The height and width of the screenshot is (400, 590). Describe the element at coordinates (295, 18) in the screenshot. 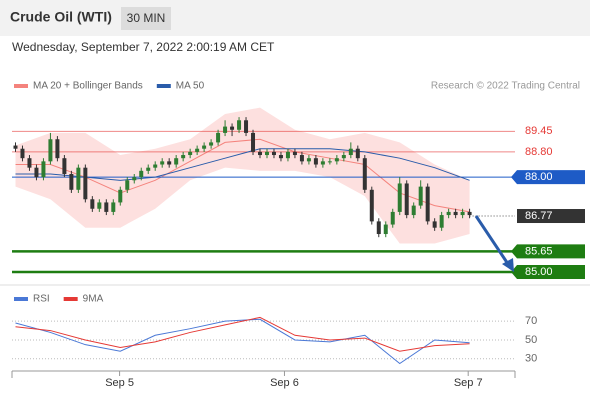

I see `header-bar` at that location.